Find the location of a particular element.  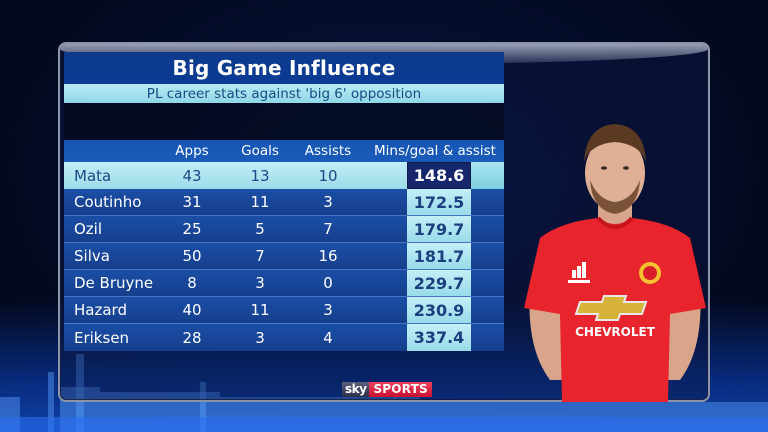

title-bar: Big Game Influence is located at coordinates (284, 68).